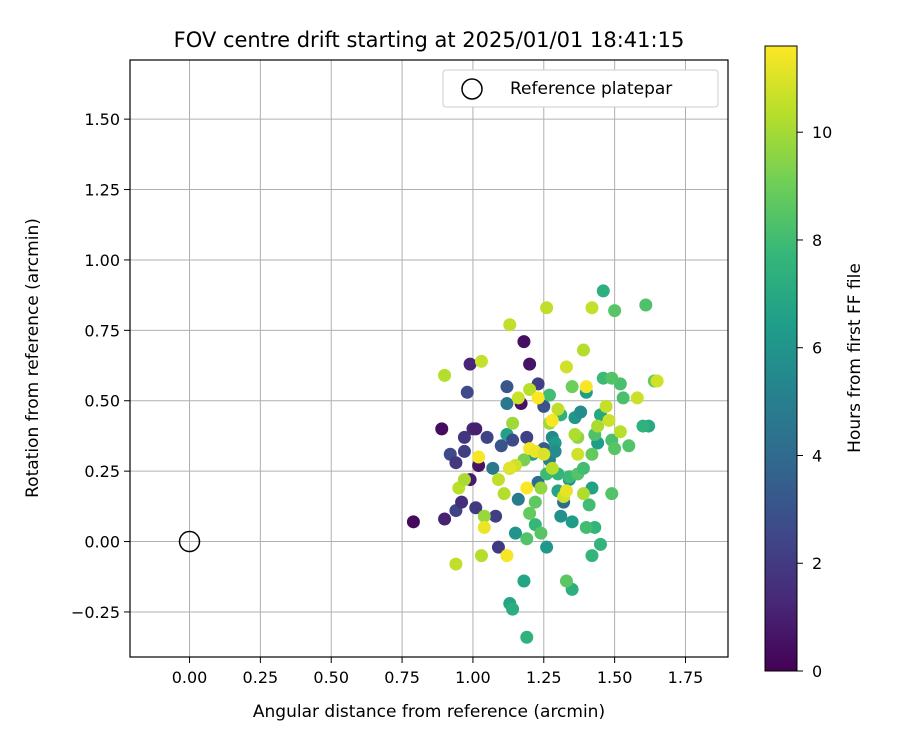 The image size is (900, 750). What do you see at coordinates (402, 677) in the screenshot?
I see `x-tick-label: 0.75` at bounding box center [402, 677].